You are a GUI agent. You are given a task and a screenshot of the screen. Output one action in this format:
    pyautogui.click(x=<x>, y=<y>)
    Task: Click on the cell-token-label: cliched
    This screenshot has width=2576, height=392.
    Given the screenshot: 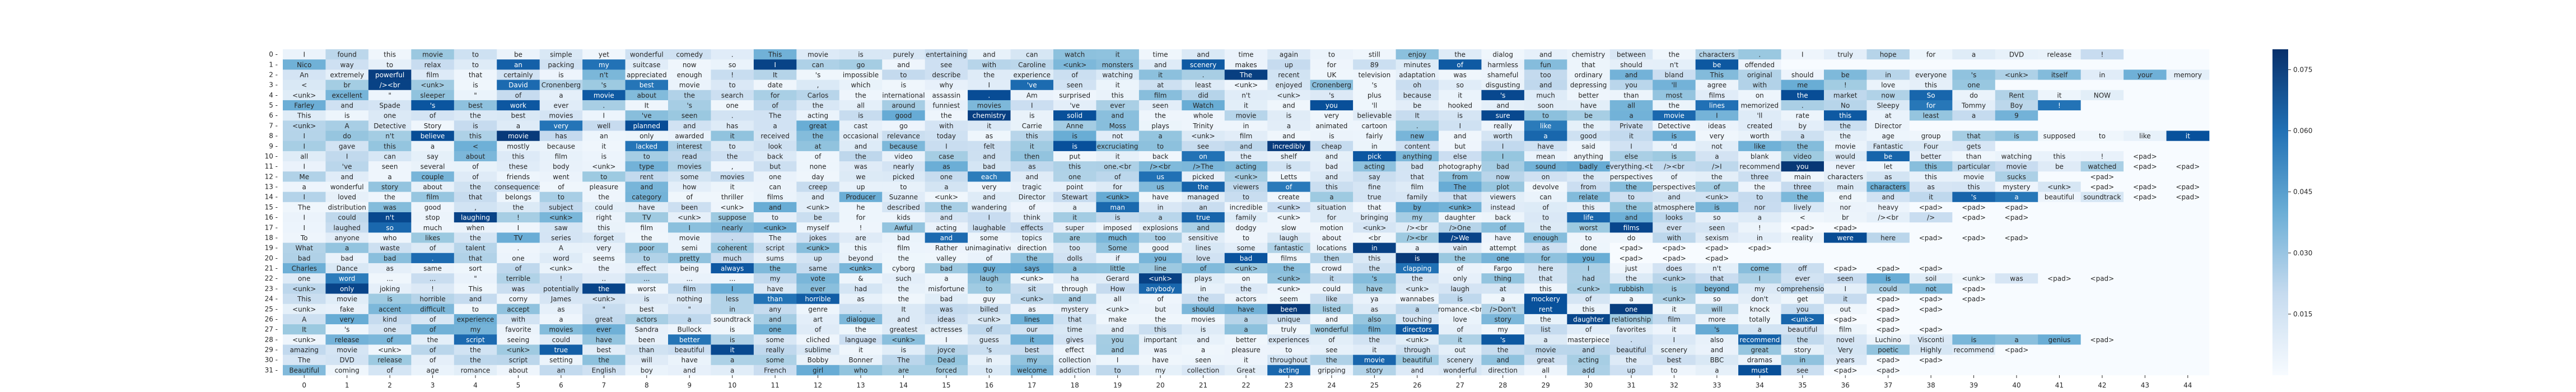 What is the action you would take?
    pyautogui.click(x=818, y=340)
    